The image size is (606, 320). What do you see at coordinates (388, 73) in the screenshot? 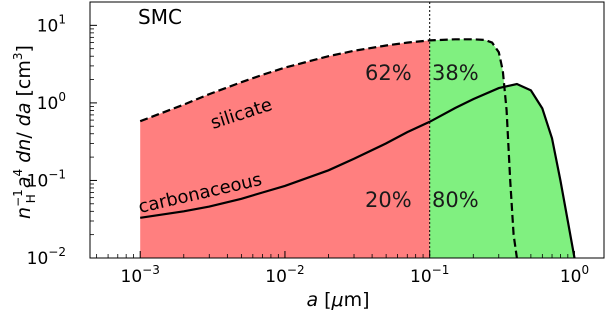
I see `pct-silicate-small: 62%` at bounding box center [388, 73].